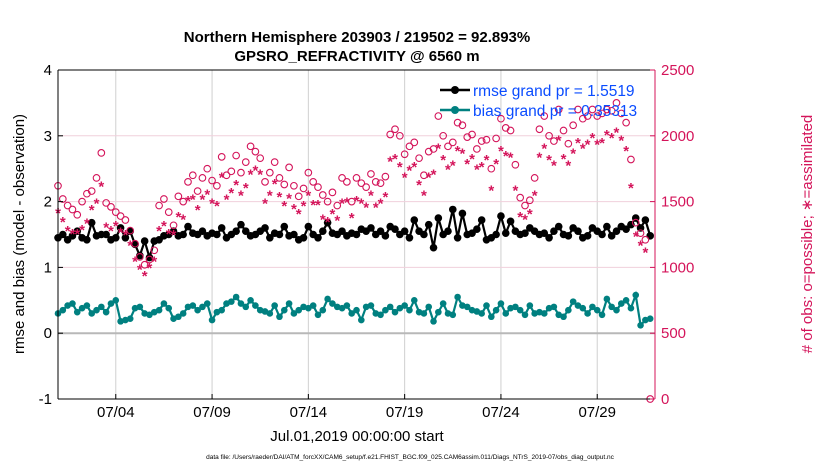 This screenshot has width=830, height=470. Describe the element at coordinates (356, 56) in the screenshot. I see `chart-subtitle: GPSRO_REFRACTIVITY @ 6560 m` at that location.